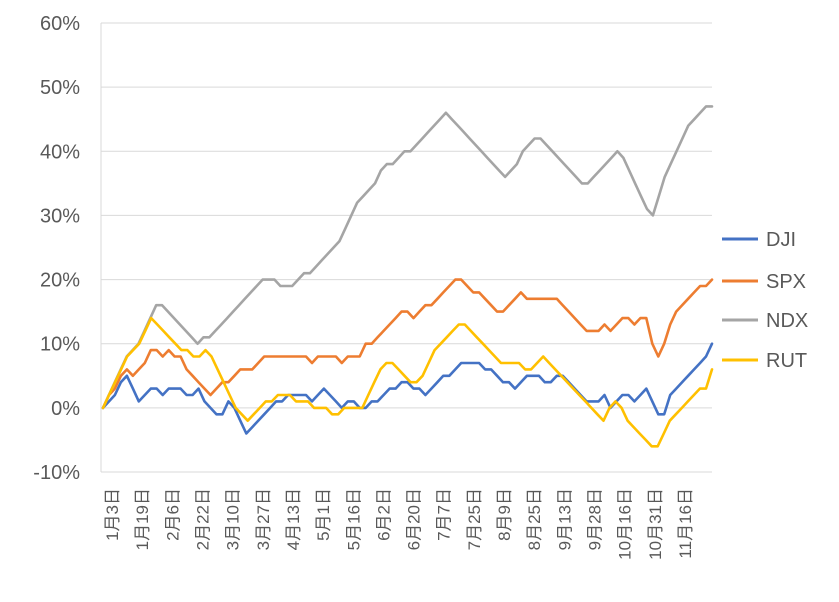  I want to click on legend-label-ndx: NDX, so click(787, 321).